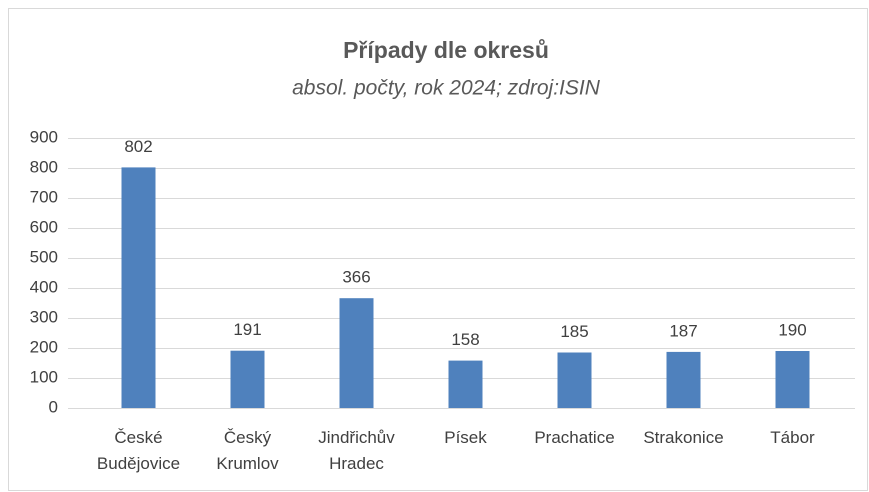 Image resolution: width=869 pixels, height=492 pixels. I want to click on y-tick-label: 700, so click(44, 196).